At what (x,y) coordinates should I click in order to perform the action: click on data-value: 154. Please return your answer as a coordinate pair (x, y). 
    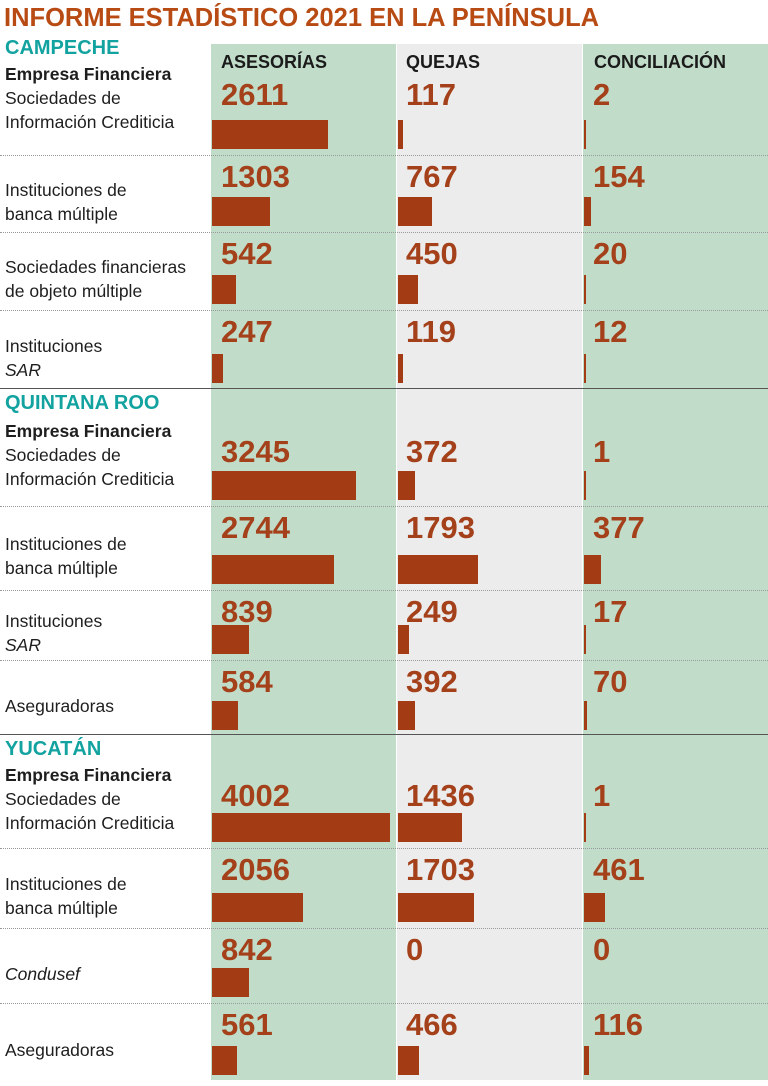
    Looking at the image, I should click on (619, 176).